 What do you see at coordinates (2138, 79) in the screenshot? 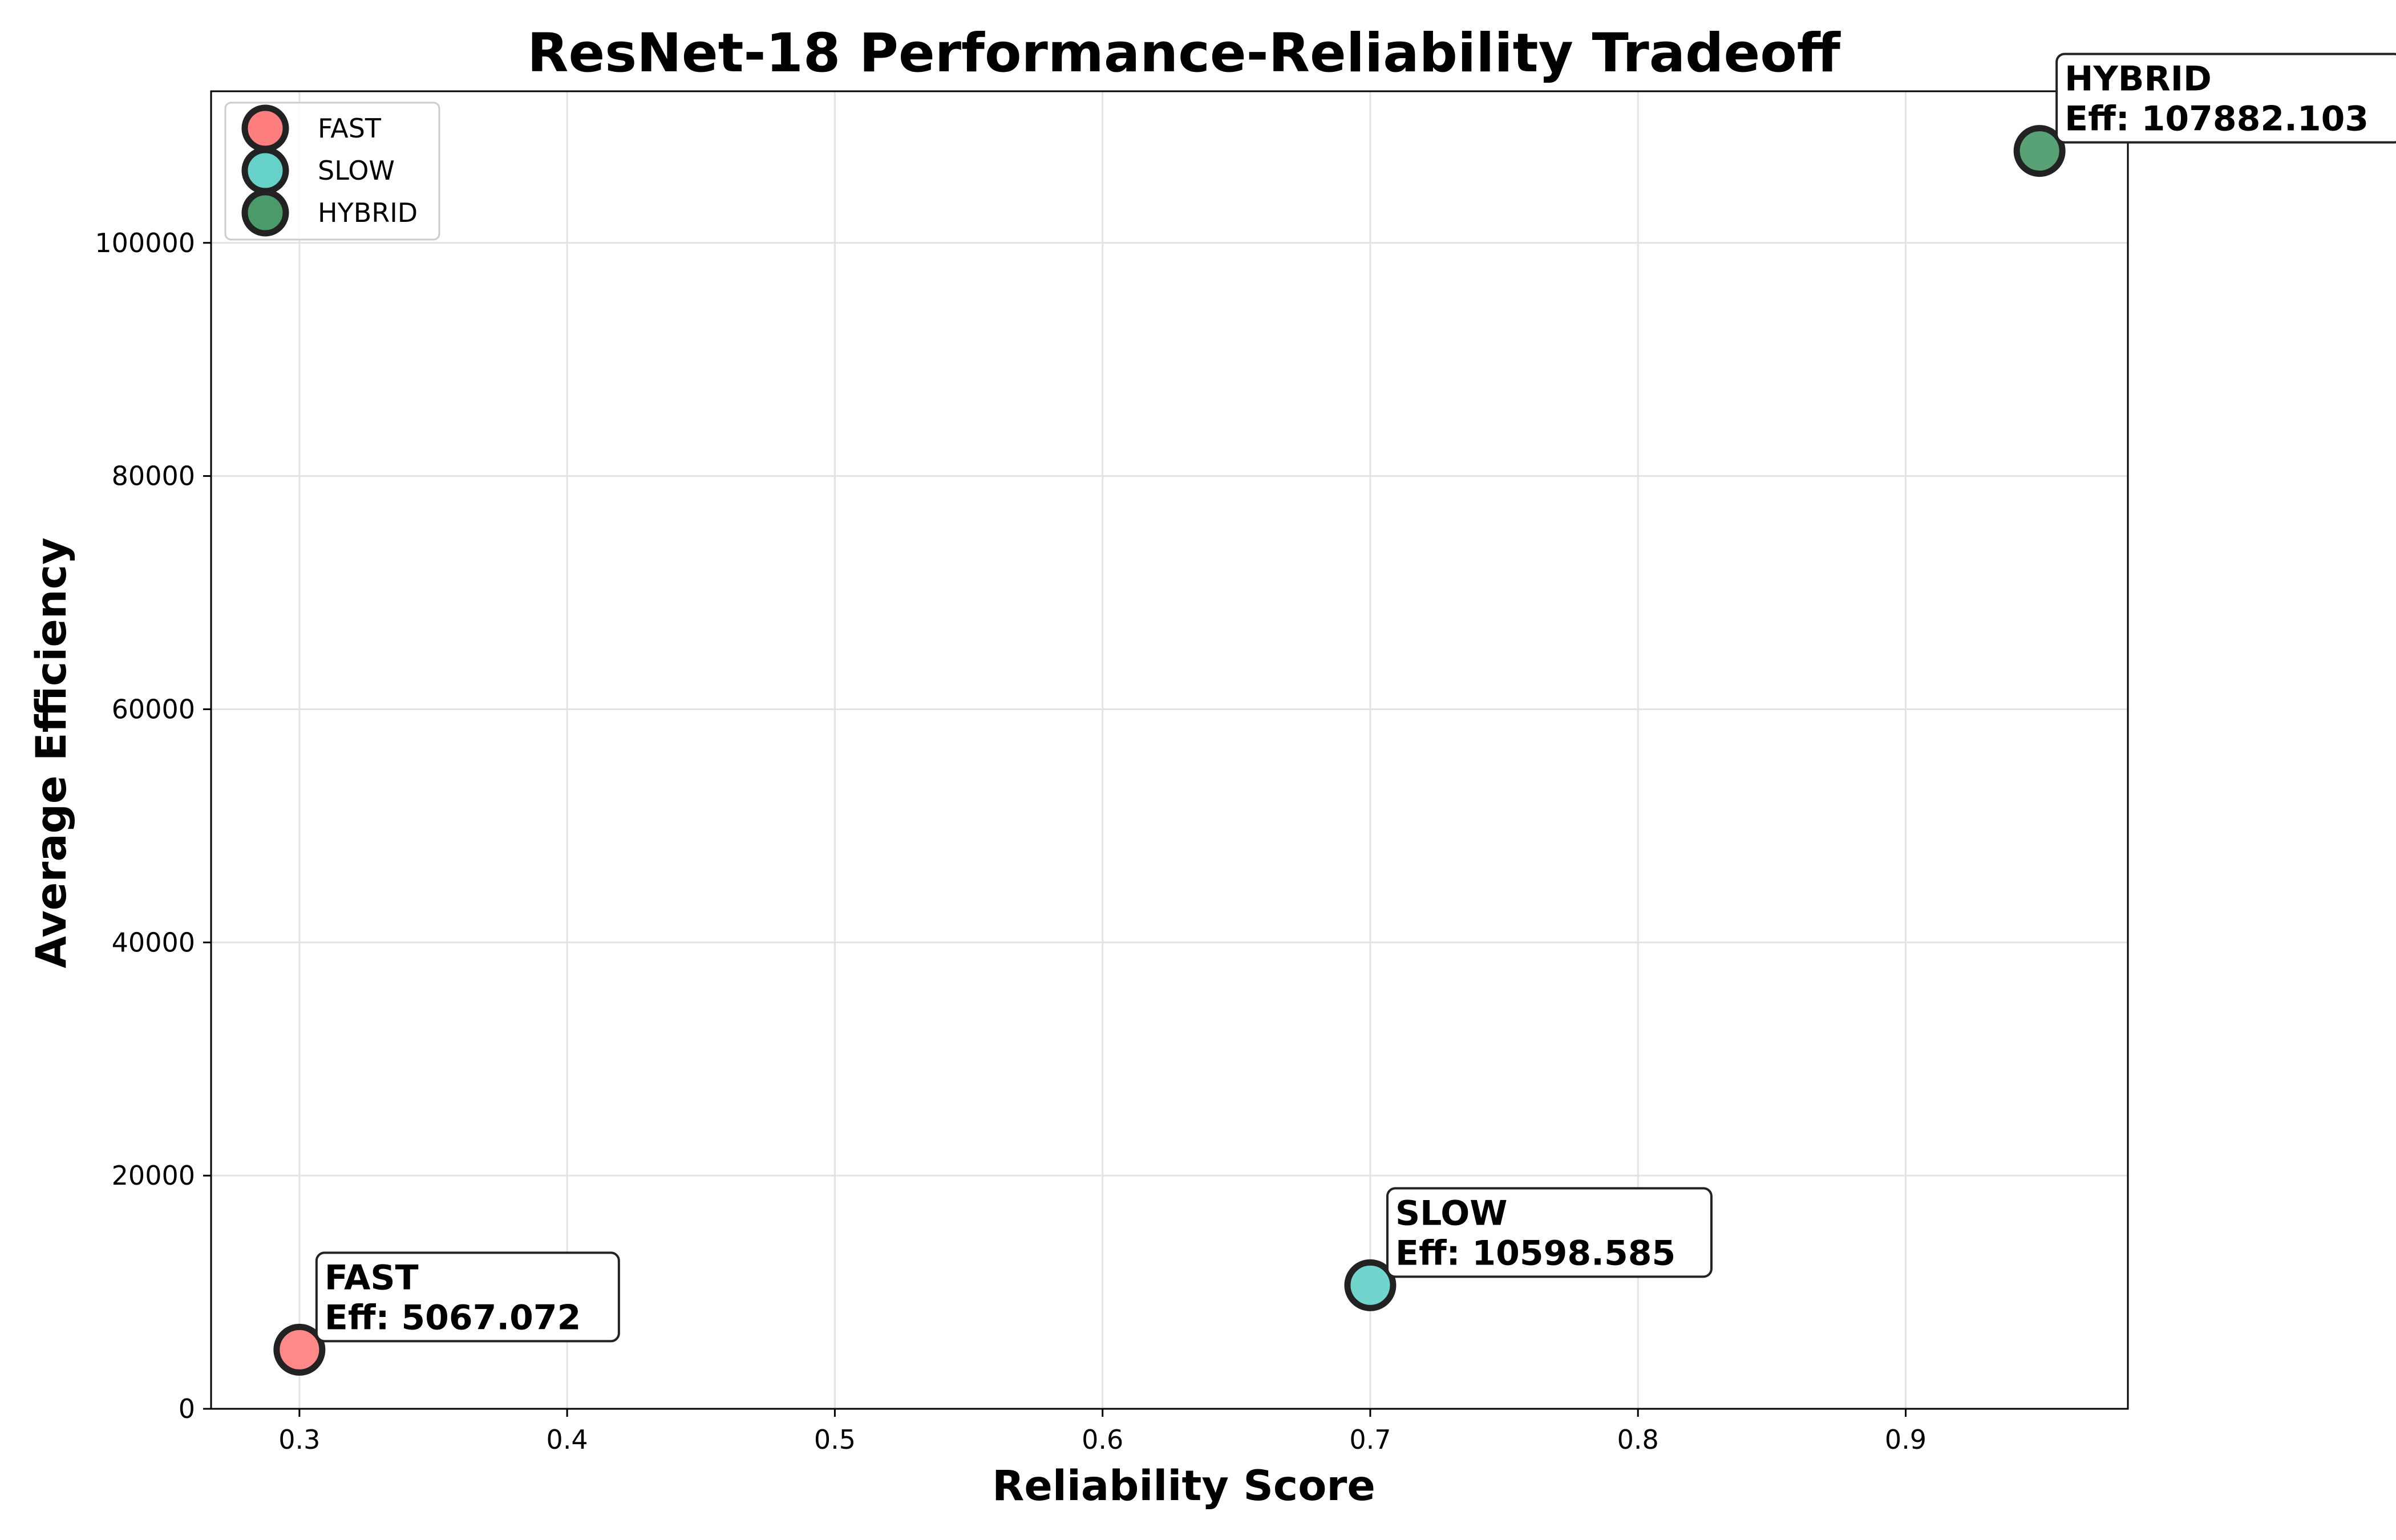
I see `annotation-text: HYBRID` at bounding box center [2138, 79].